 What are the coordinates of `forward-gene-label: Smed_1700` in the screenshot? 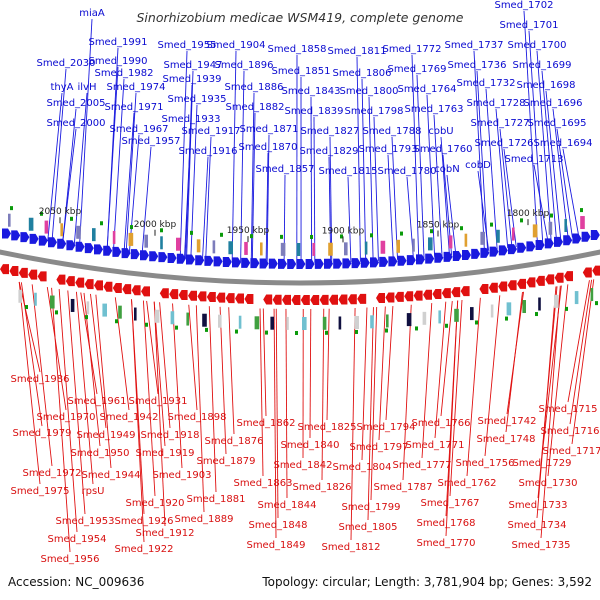 It's located at (536, 45).